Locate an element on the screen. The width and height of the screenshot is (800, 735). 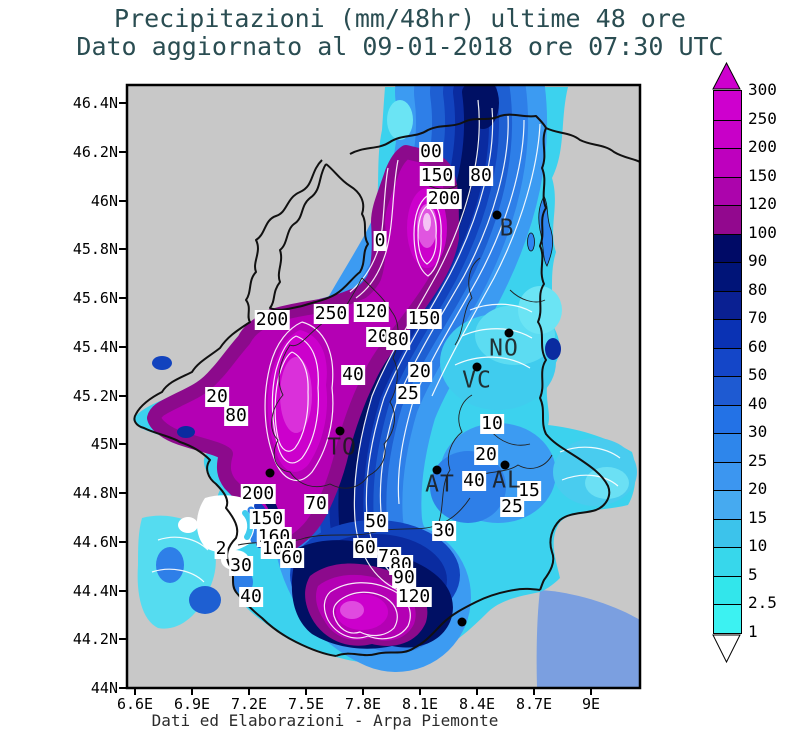
legend-value-label: 10 is located at coordinates (758, 545).